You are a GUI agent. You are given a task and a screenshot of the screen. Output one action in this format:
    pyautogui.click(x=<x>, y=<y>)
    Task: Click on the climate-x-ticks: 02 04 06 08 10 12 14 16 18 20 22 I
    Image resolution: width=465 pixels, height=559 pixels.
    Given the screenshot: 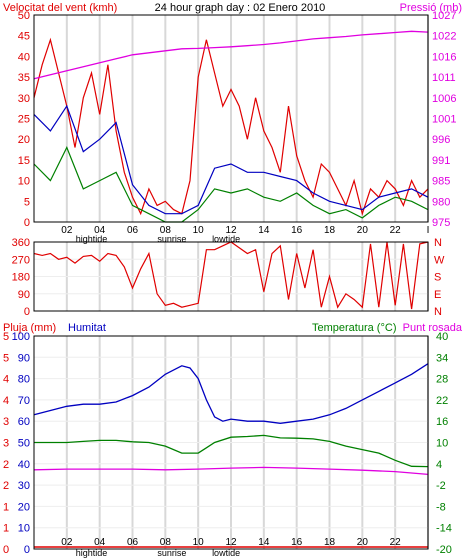 What is the action you would take?
    pyautogui.click(x=245, y=542)
    